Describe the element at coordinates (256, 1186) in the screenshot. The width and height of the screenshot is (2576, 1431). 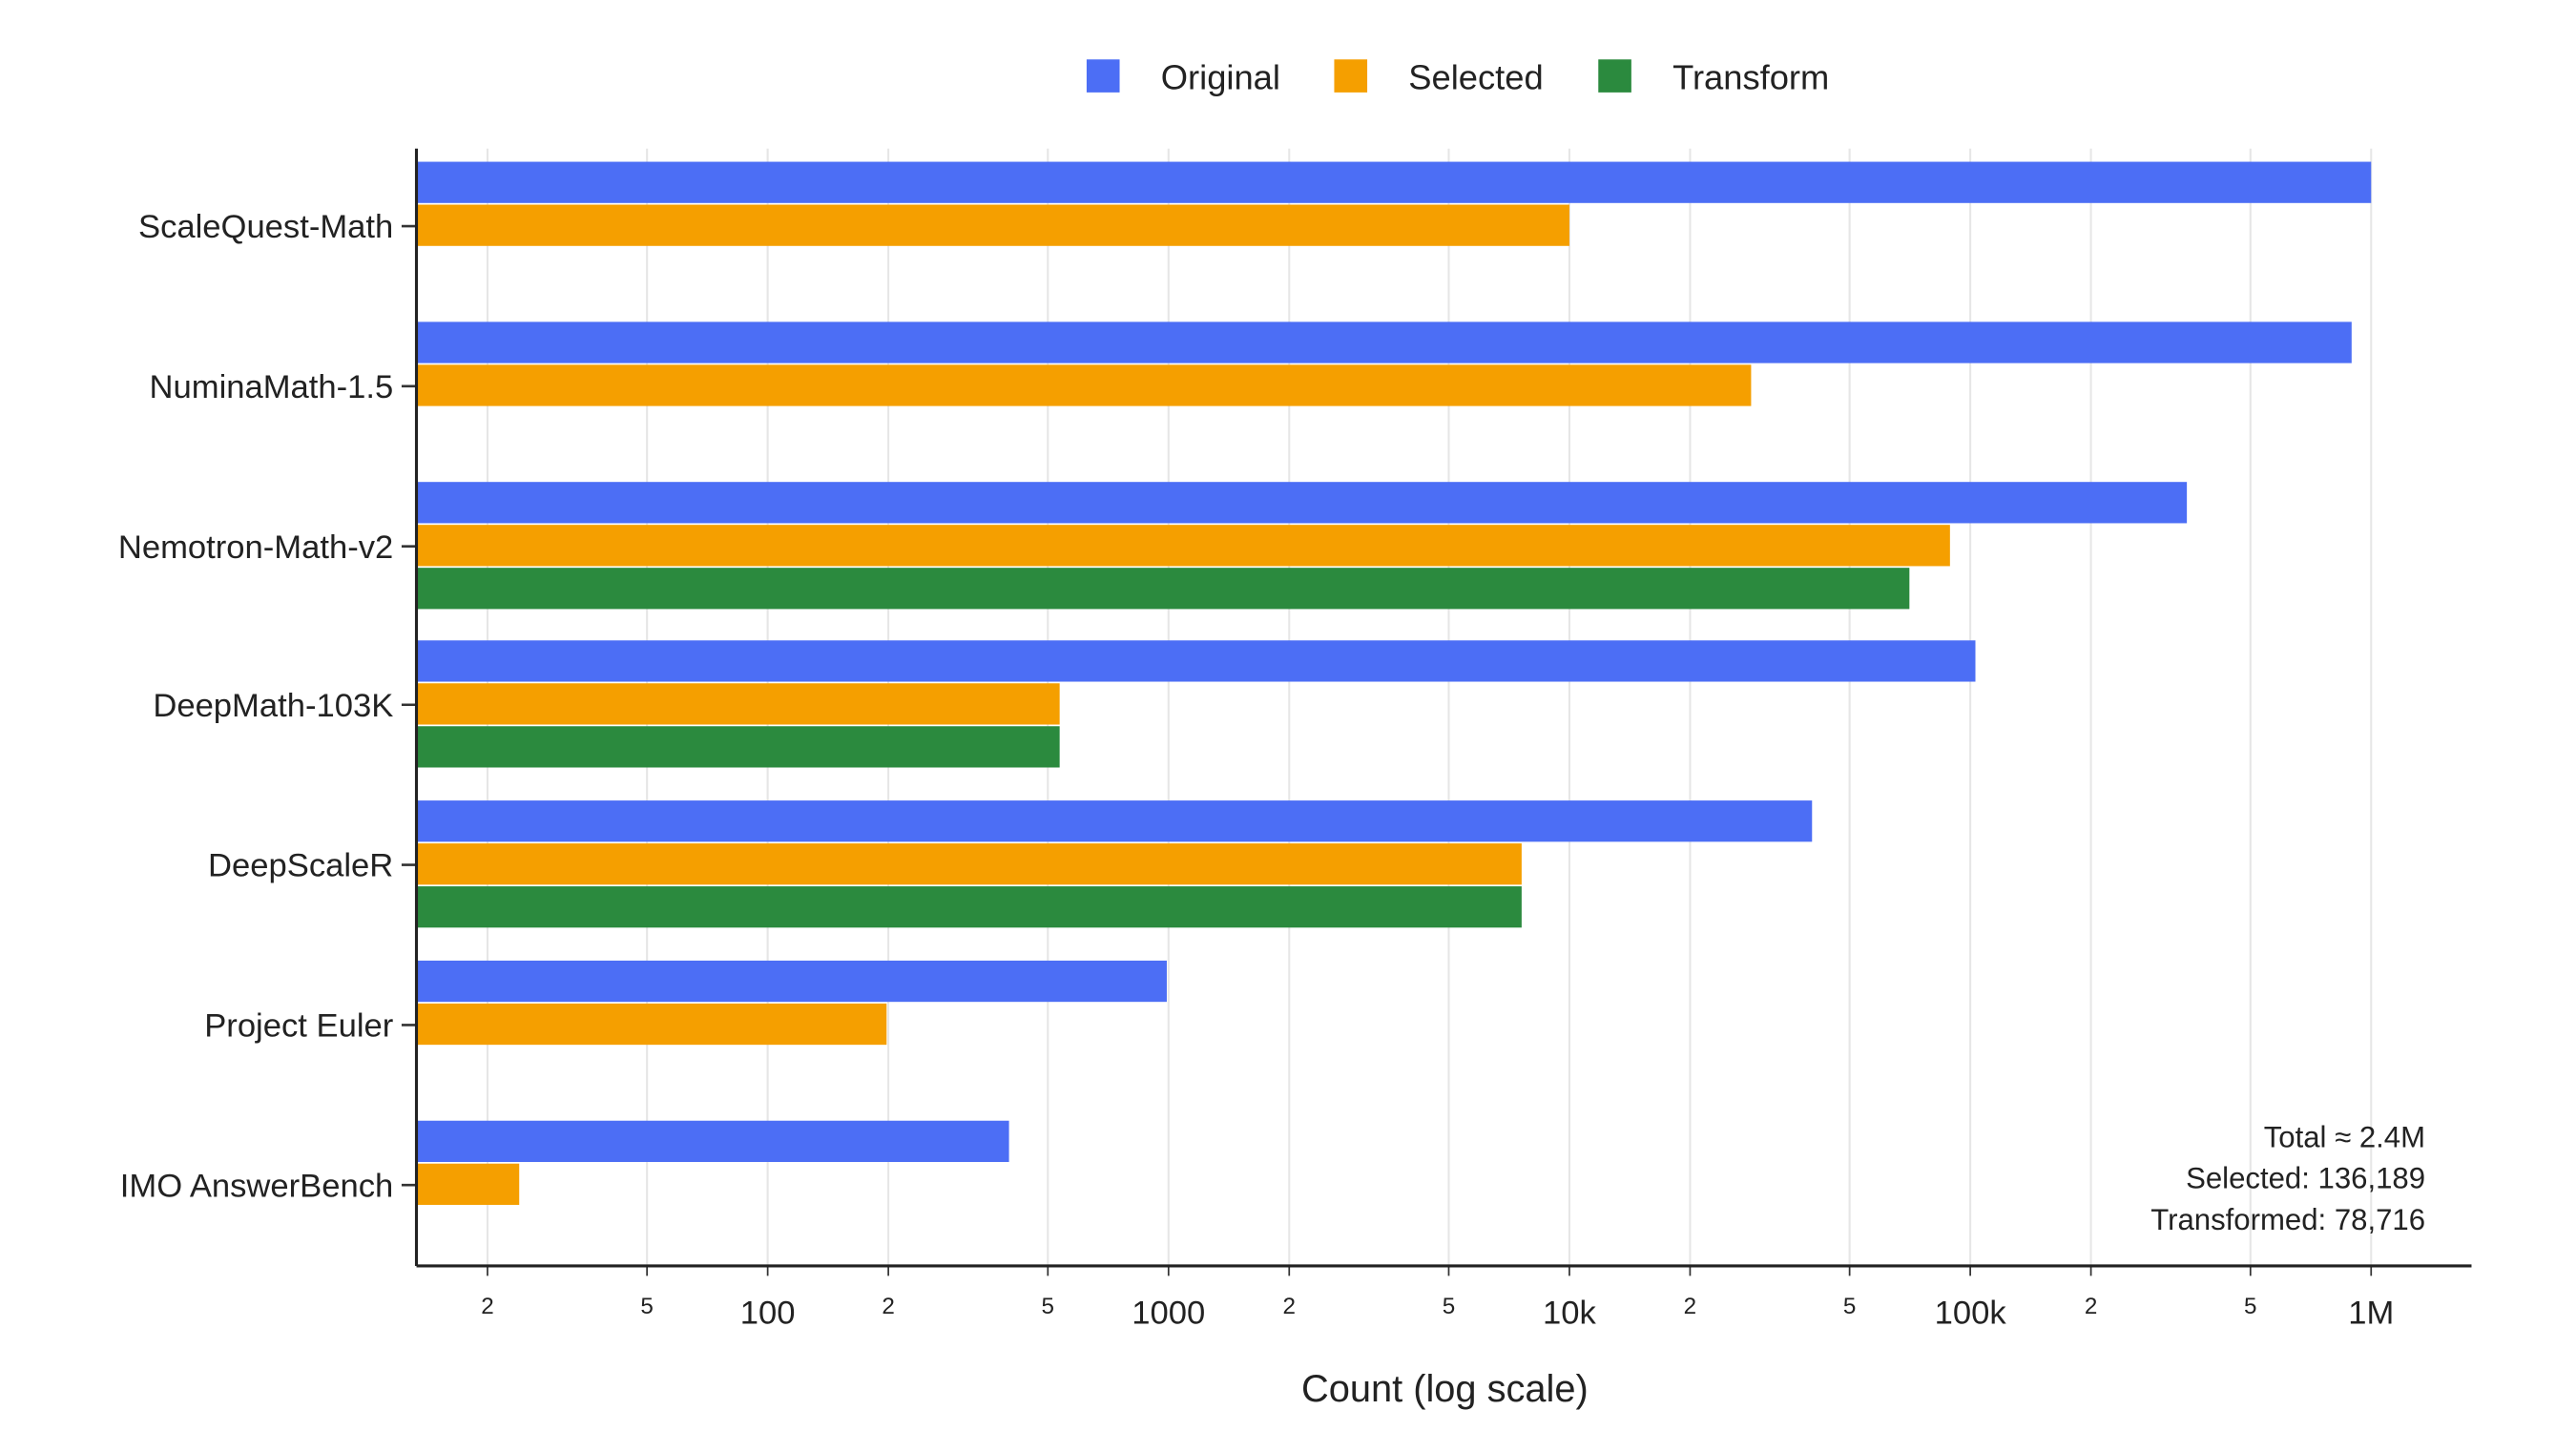
I see `y-tick-label: IMO AnswerBench` at that location.